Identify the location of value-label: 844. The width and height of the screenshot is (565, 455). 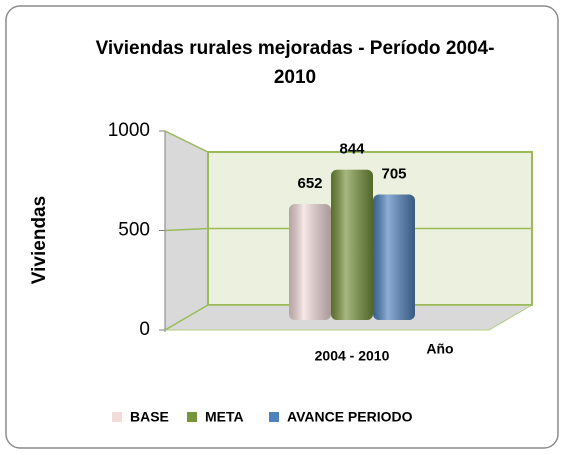
(352, 149).